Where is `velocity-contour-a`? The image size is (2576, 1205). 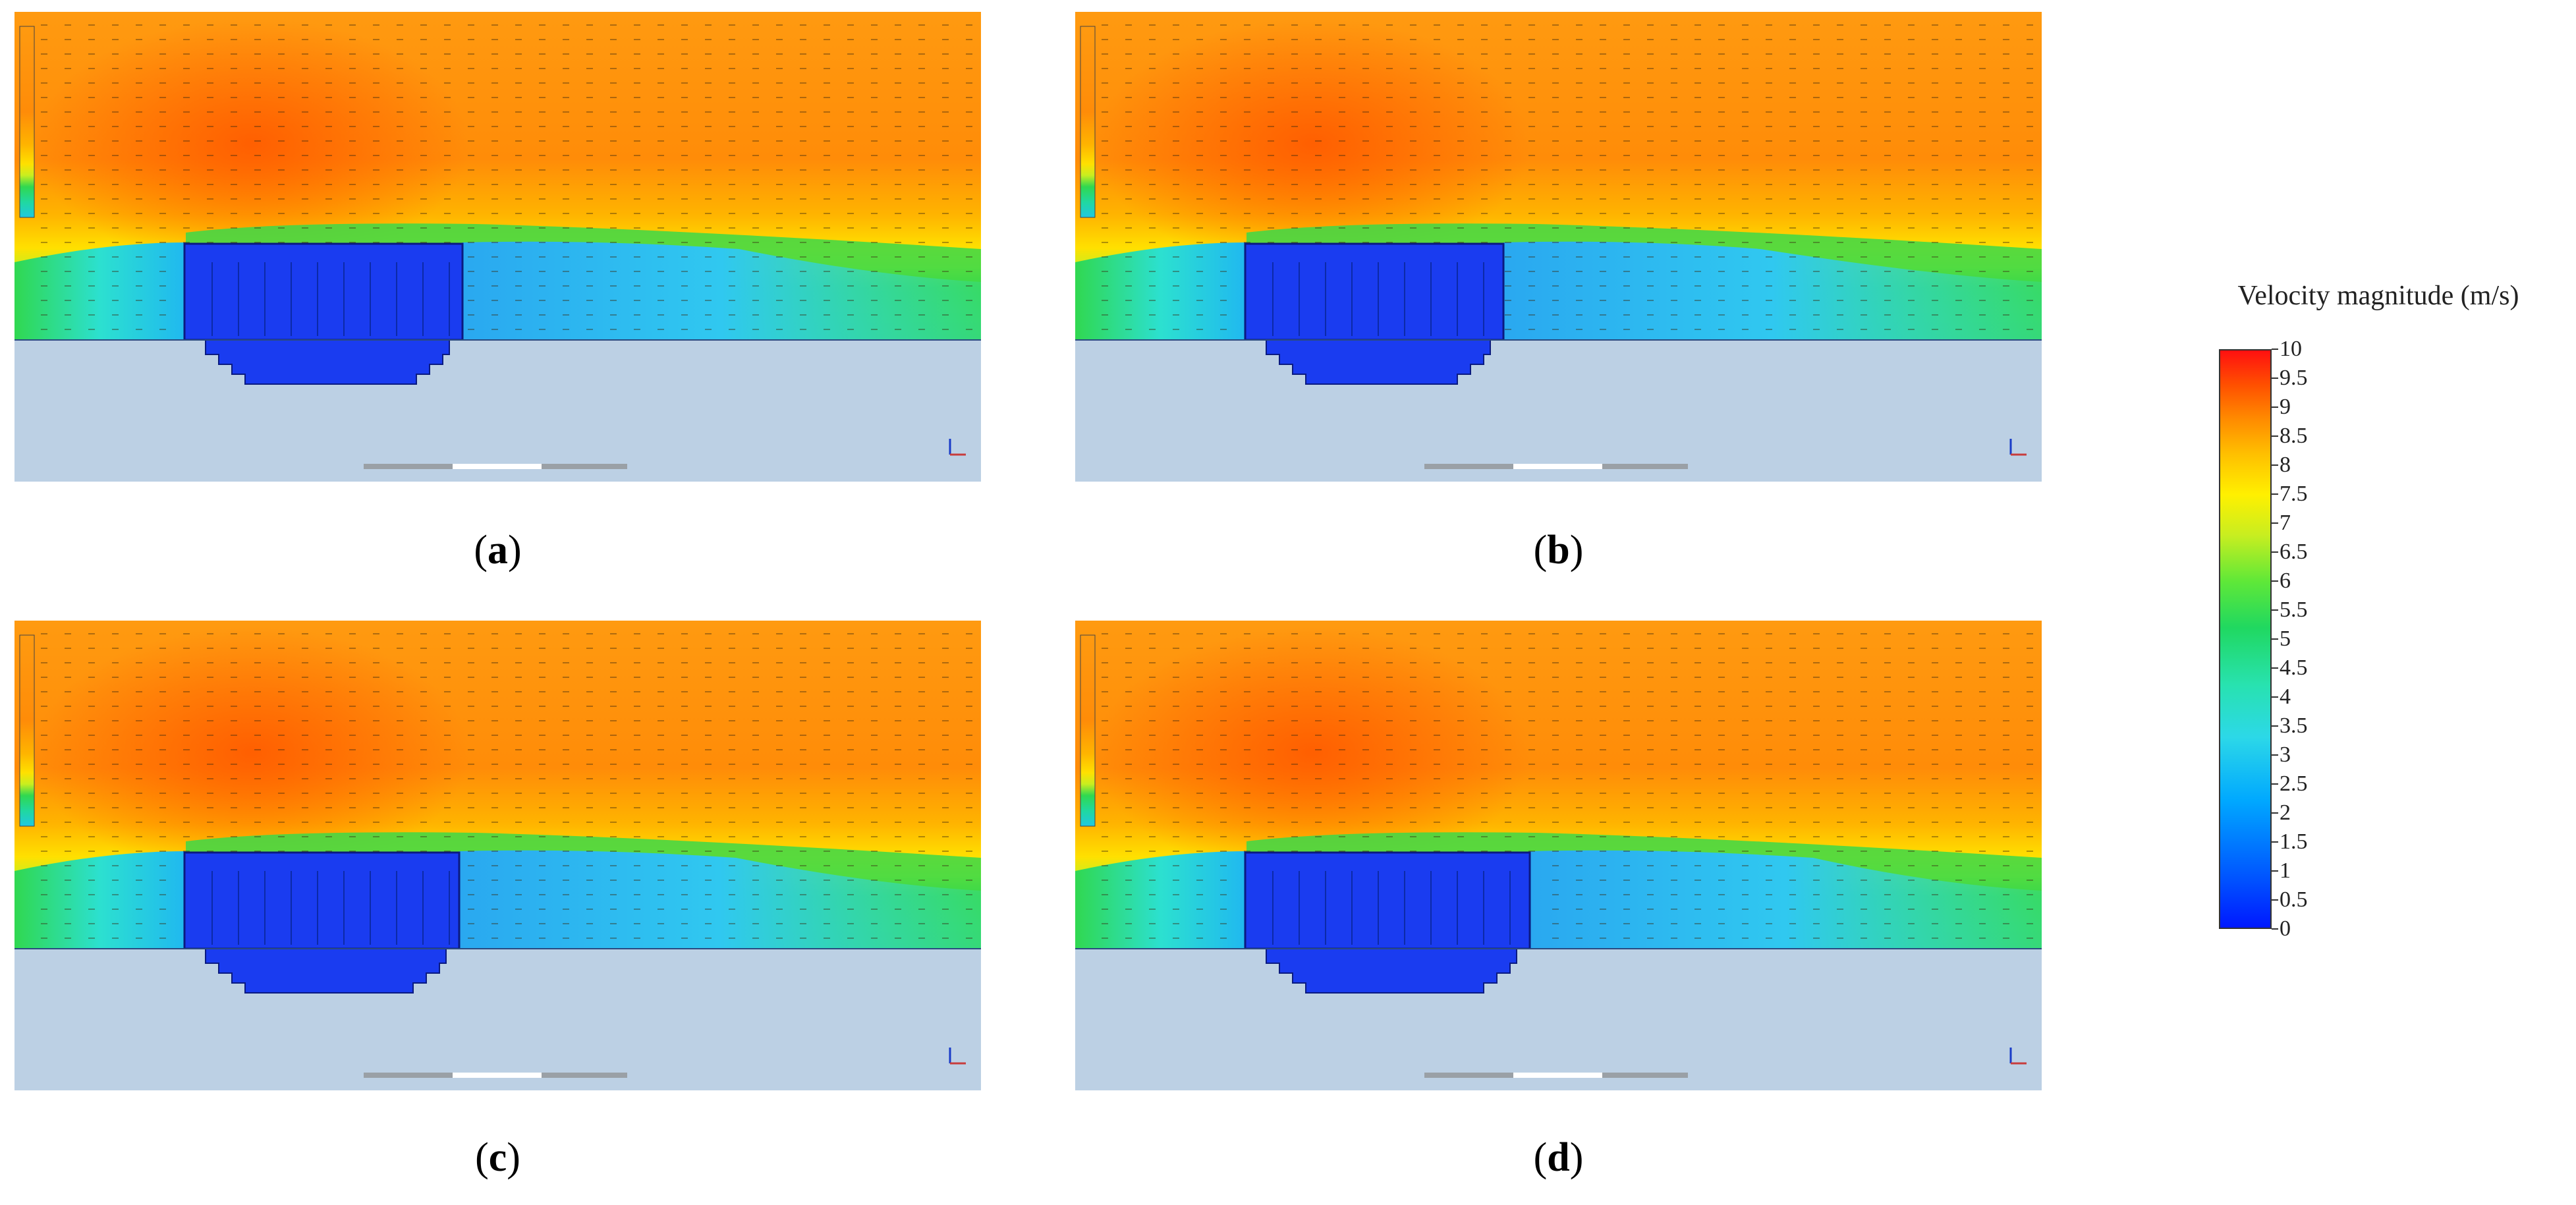 velocity-contour-a is located at coordinates (497, 247).